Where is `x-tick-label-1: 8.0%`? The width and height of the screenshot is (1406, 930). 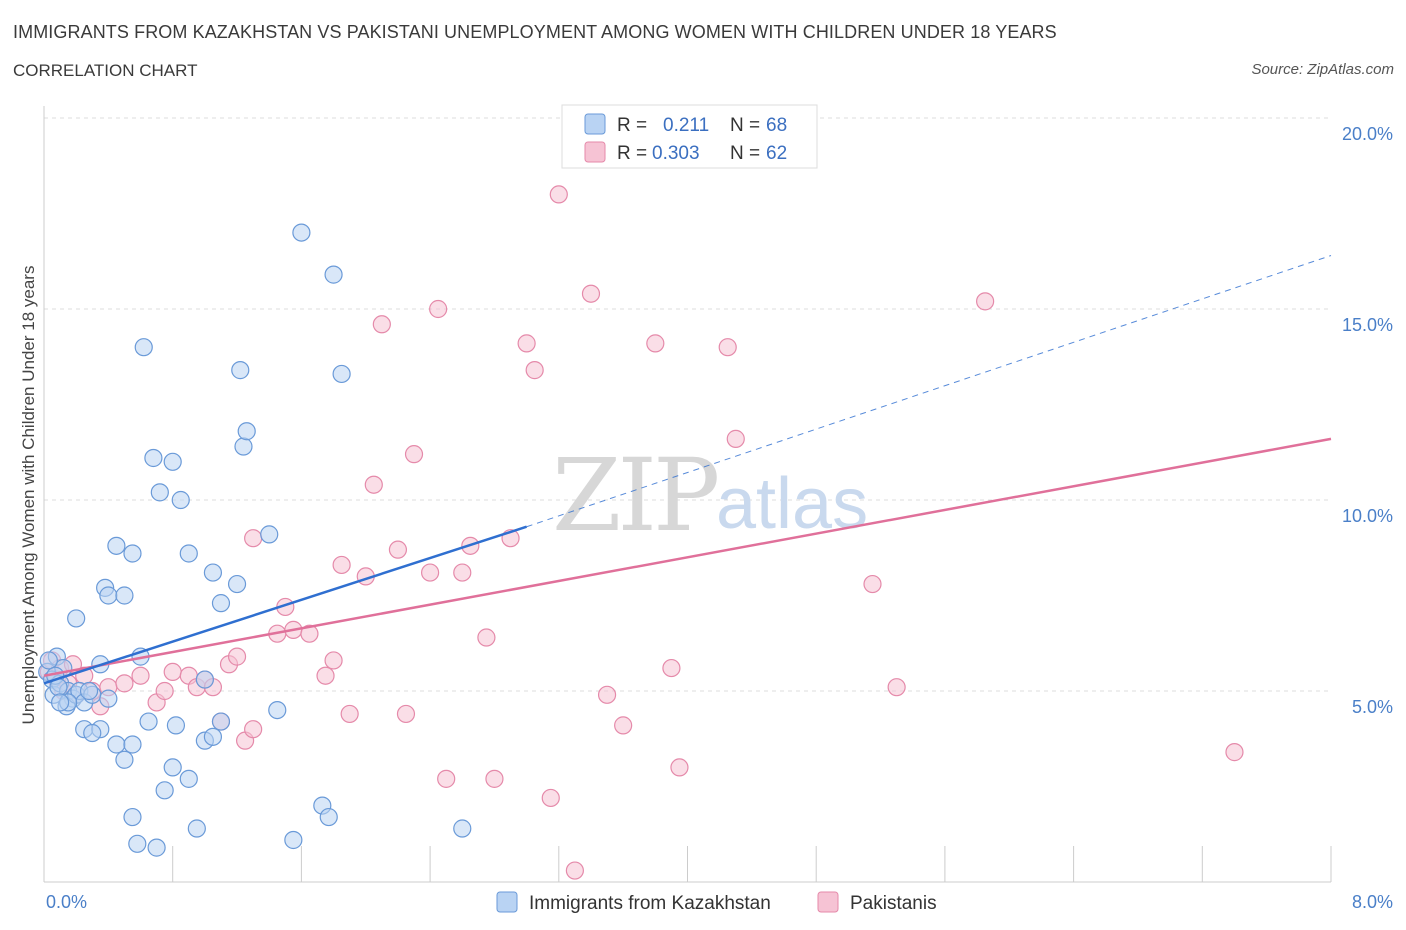
x-tick-label-1: 8.0% is located at coordinates (1372, 902).